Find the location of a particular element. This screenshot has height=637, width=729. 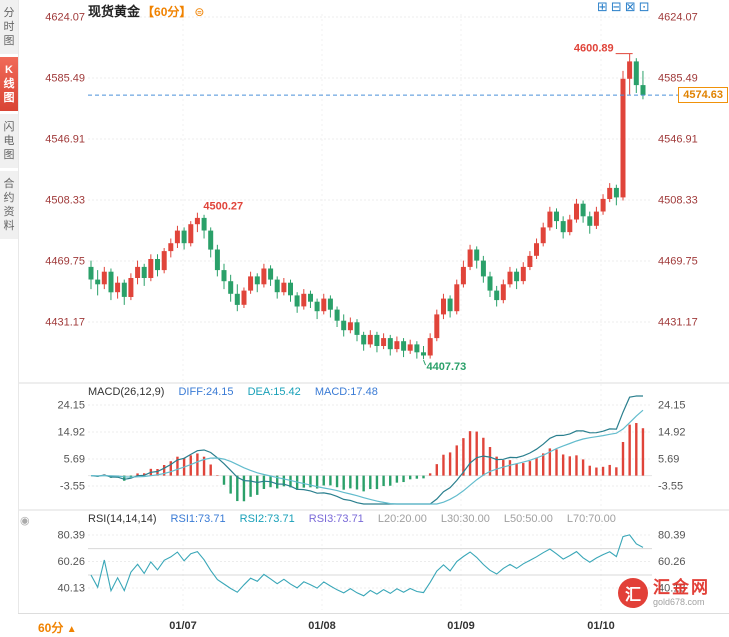

chart-header: 现货黄金 【60分】 ⊜ is located at coordinates (146, 10).